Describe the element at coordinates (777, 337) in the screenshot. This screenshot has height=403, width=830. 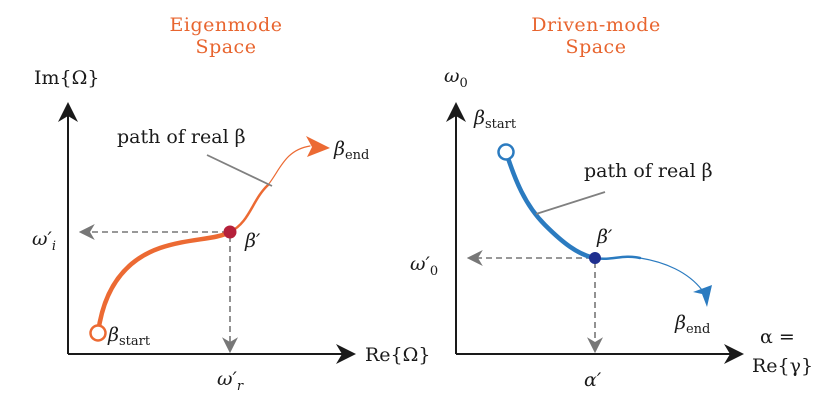
I see `right-x-axis-label-line1: α =` at that location.